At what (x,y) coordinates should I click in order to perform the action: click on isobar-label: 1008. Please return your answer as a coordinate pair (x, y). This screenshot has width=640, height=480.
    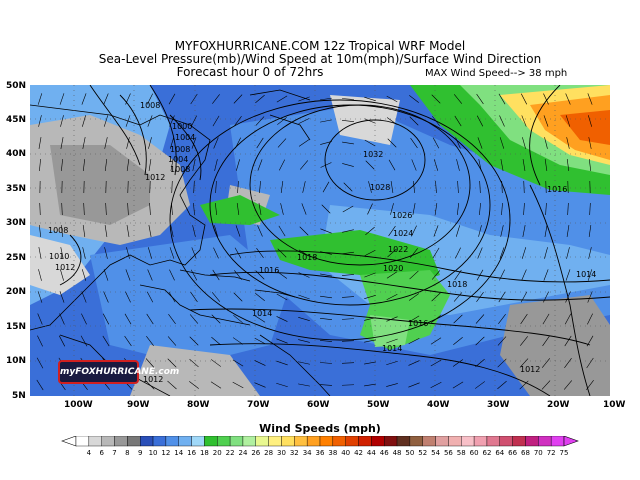
    Looking at the image, I should click on (180, 169).